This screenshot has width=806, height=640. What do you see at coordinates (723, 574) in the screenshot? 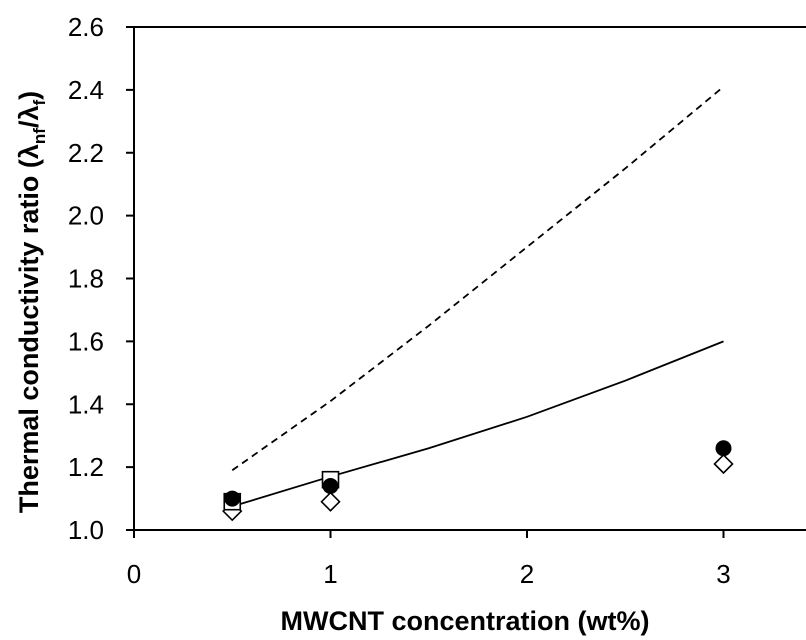
I see `x-tick-label: 3` at bounding box center [723, 574].